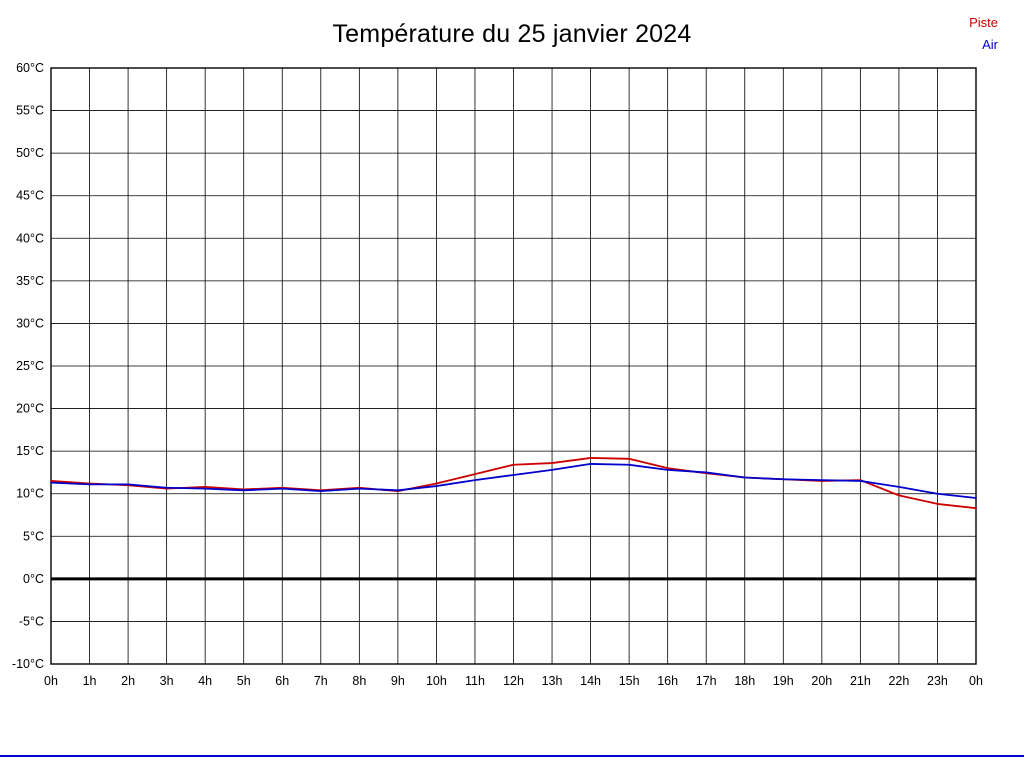  I want to click on x-axis-tick-label: 22h, so click(898, 681).